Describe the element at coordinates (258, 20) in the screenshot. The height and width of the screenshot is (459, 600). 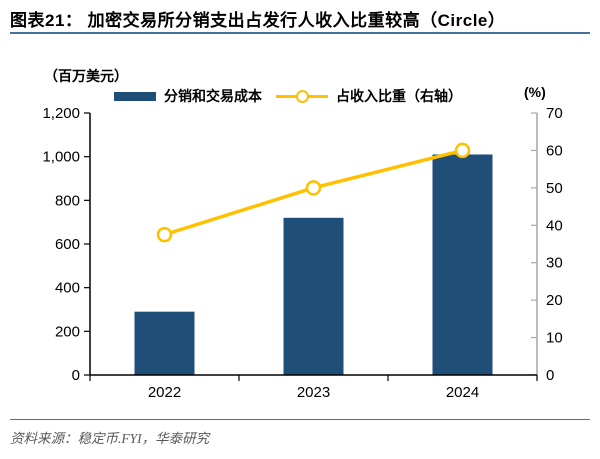
I see `figure-title: 图表21： 加密交易所分销支出占发行人收入比重较高（Circle）` at that location.